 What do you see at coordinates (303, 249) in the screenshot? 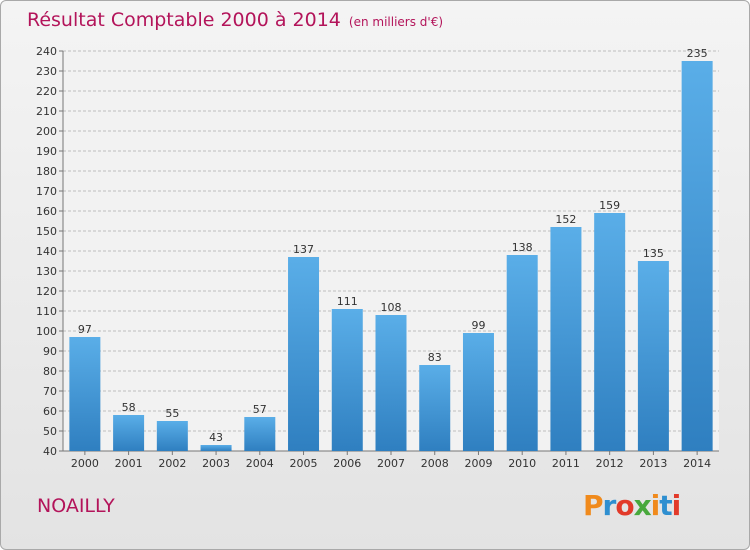
I see `data-label: 137` at bounding box center [303, 249].